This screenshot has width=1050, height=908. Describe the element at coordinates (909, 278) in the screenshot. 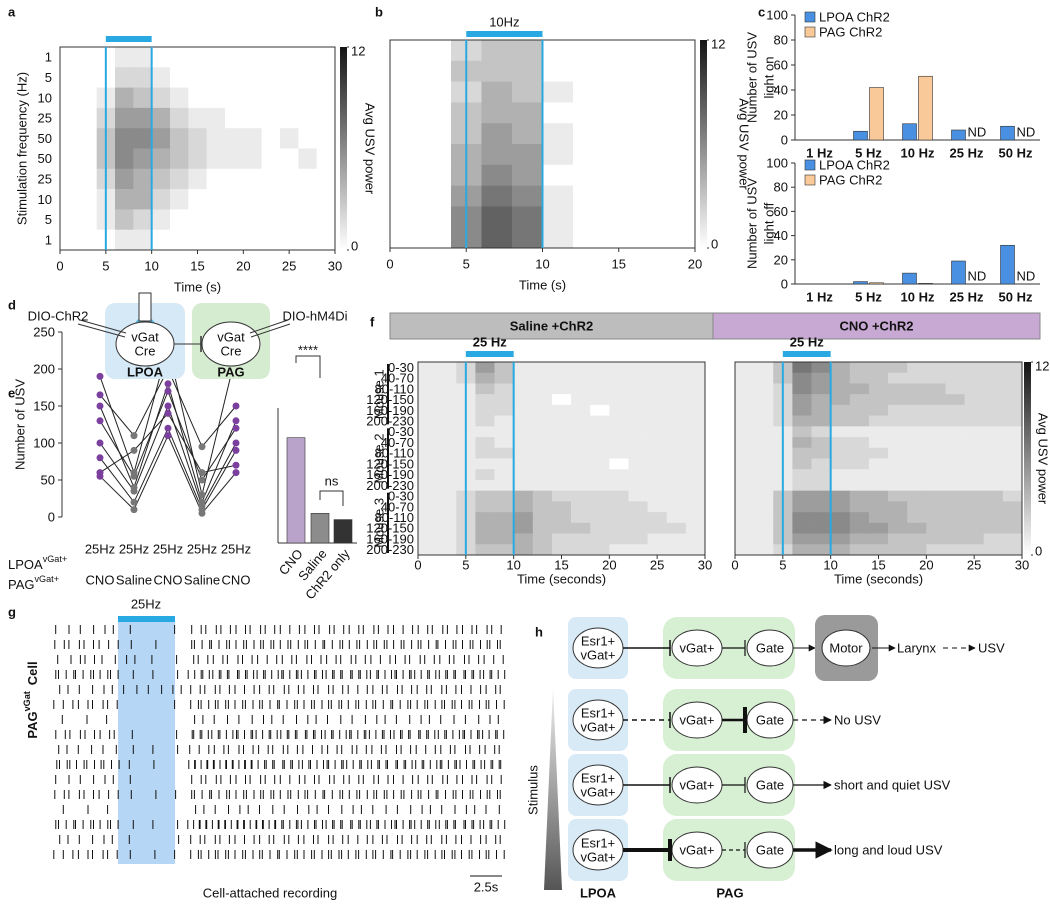

I see `bar` at that location.